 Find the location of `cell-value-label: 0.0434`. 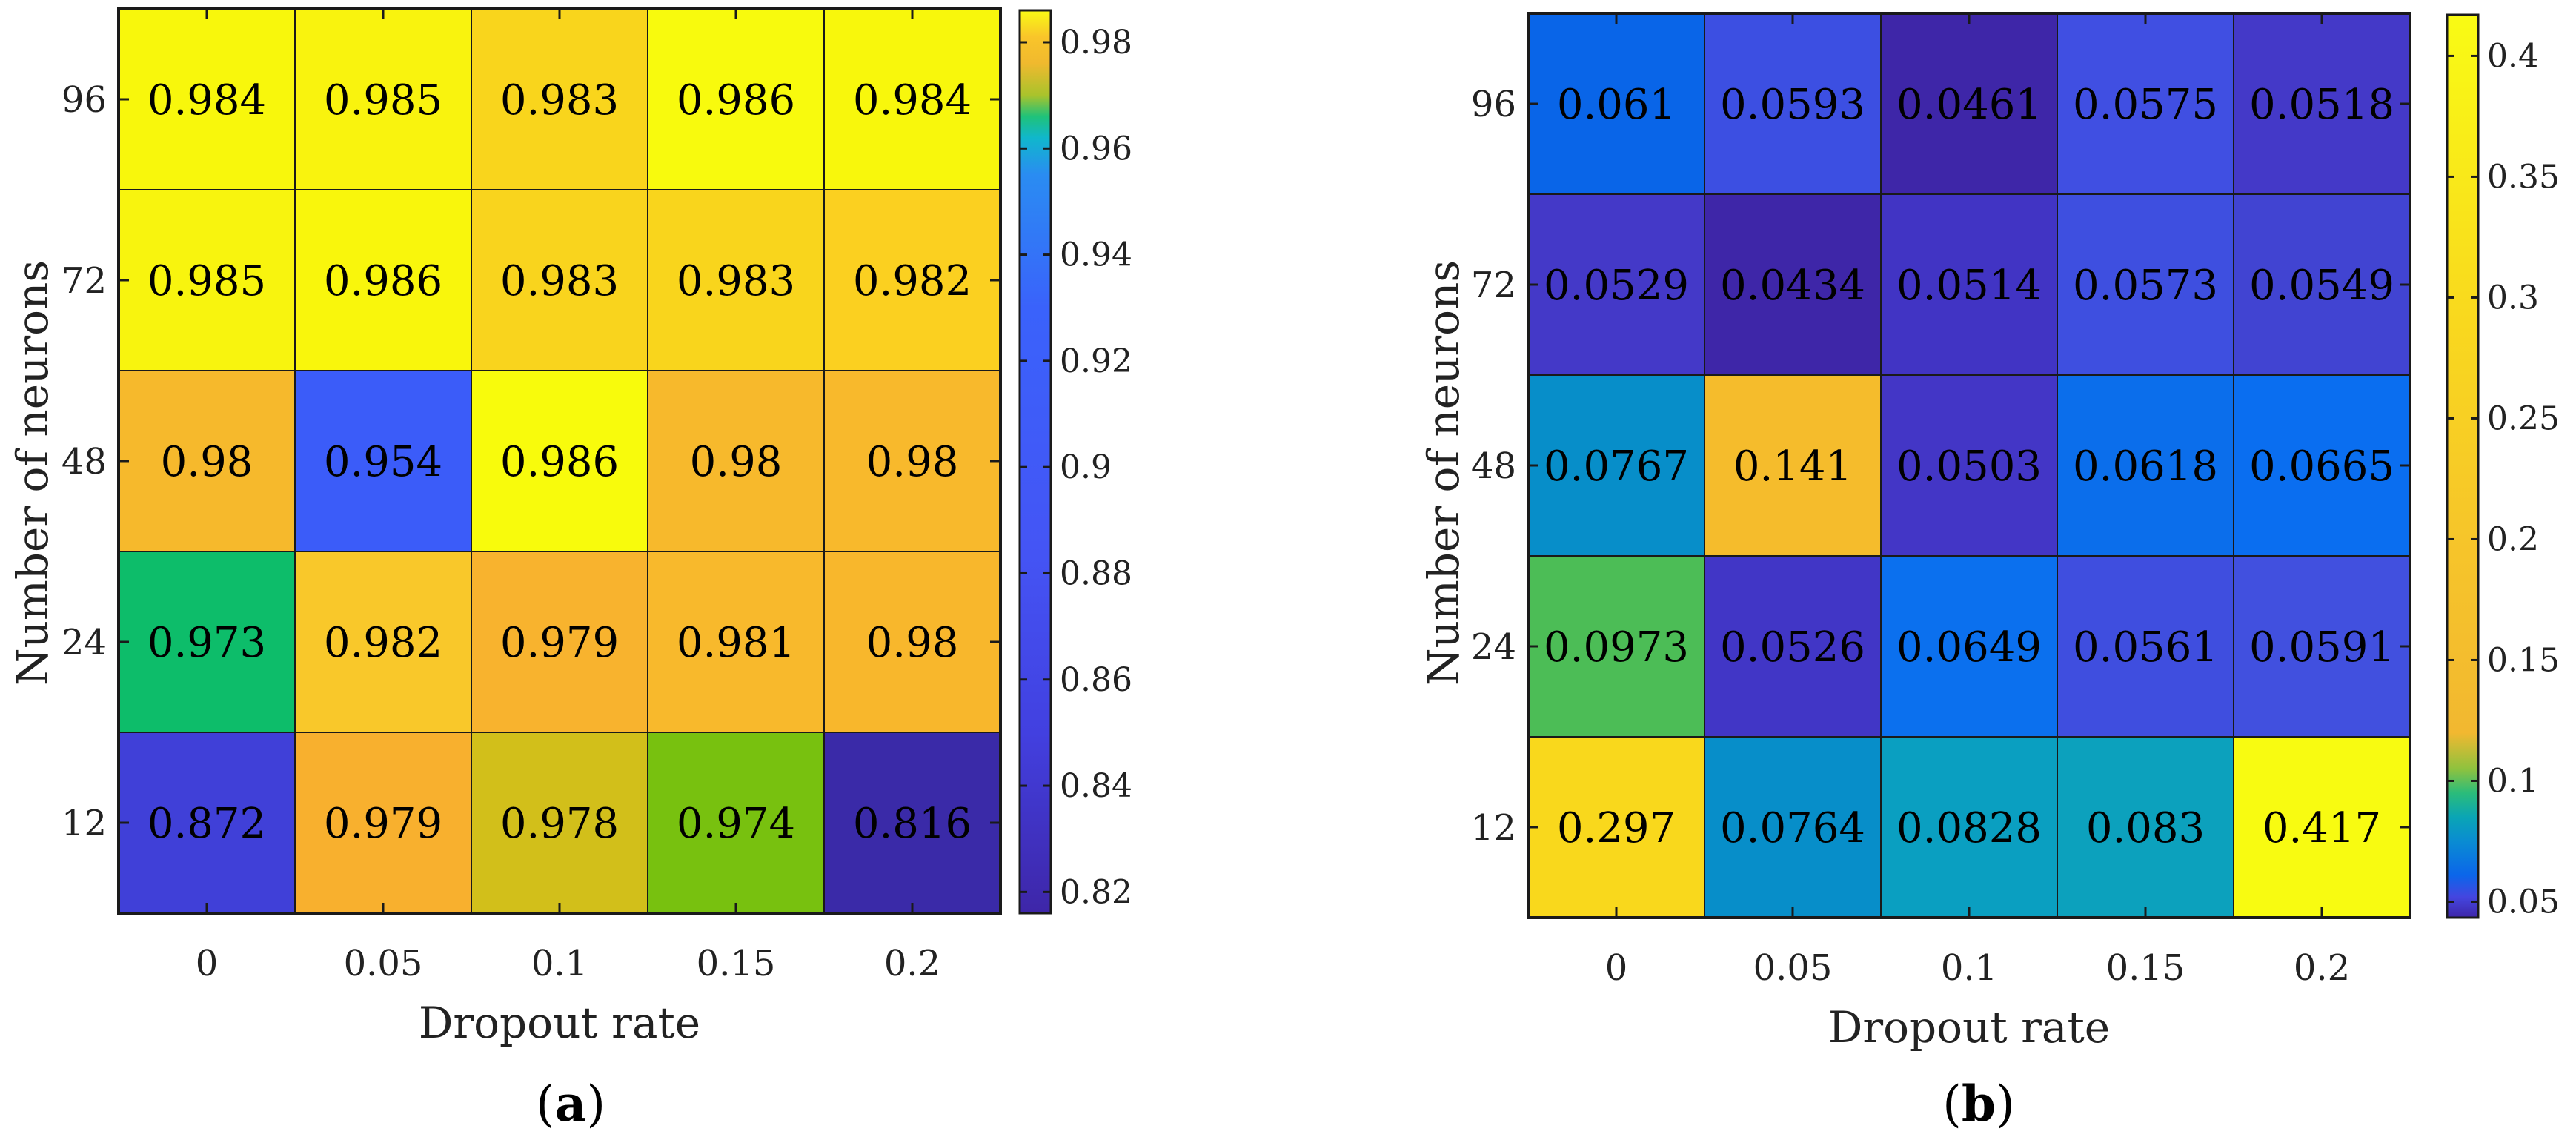

cell-value-label: 0.0434 is located at coordinates (1792, 286).